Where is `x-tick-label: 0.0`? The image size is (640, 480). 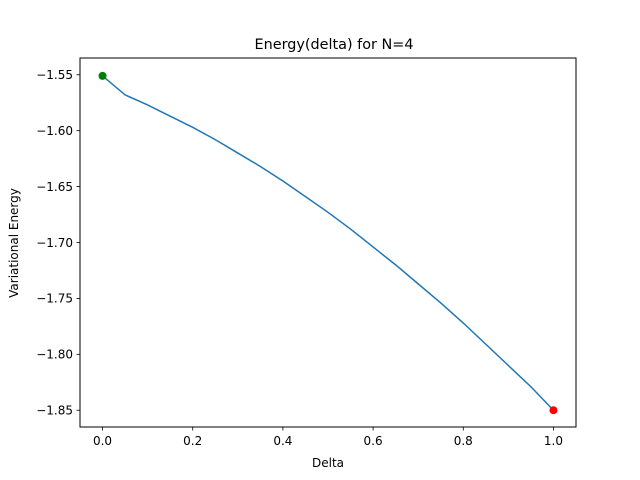 x-tick-label: 0.0 is located at coordinates (102, 441).